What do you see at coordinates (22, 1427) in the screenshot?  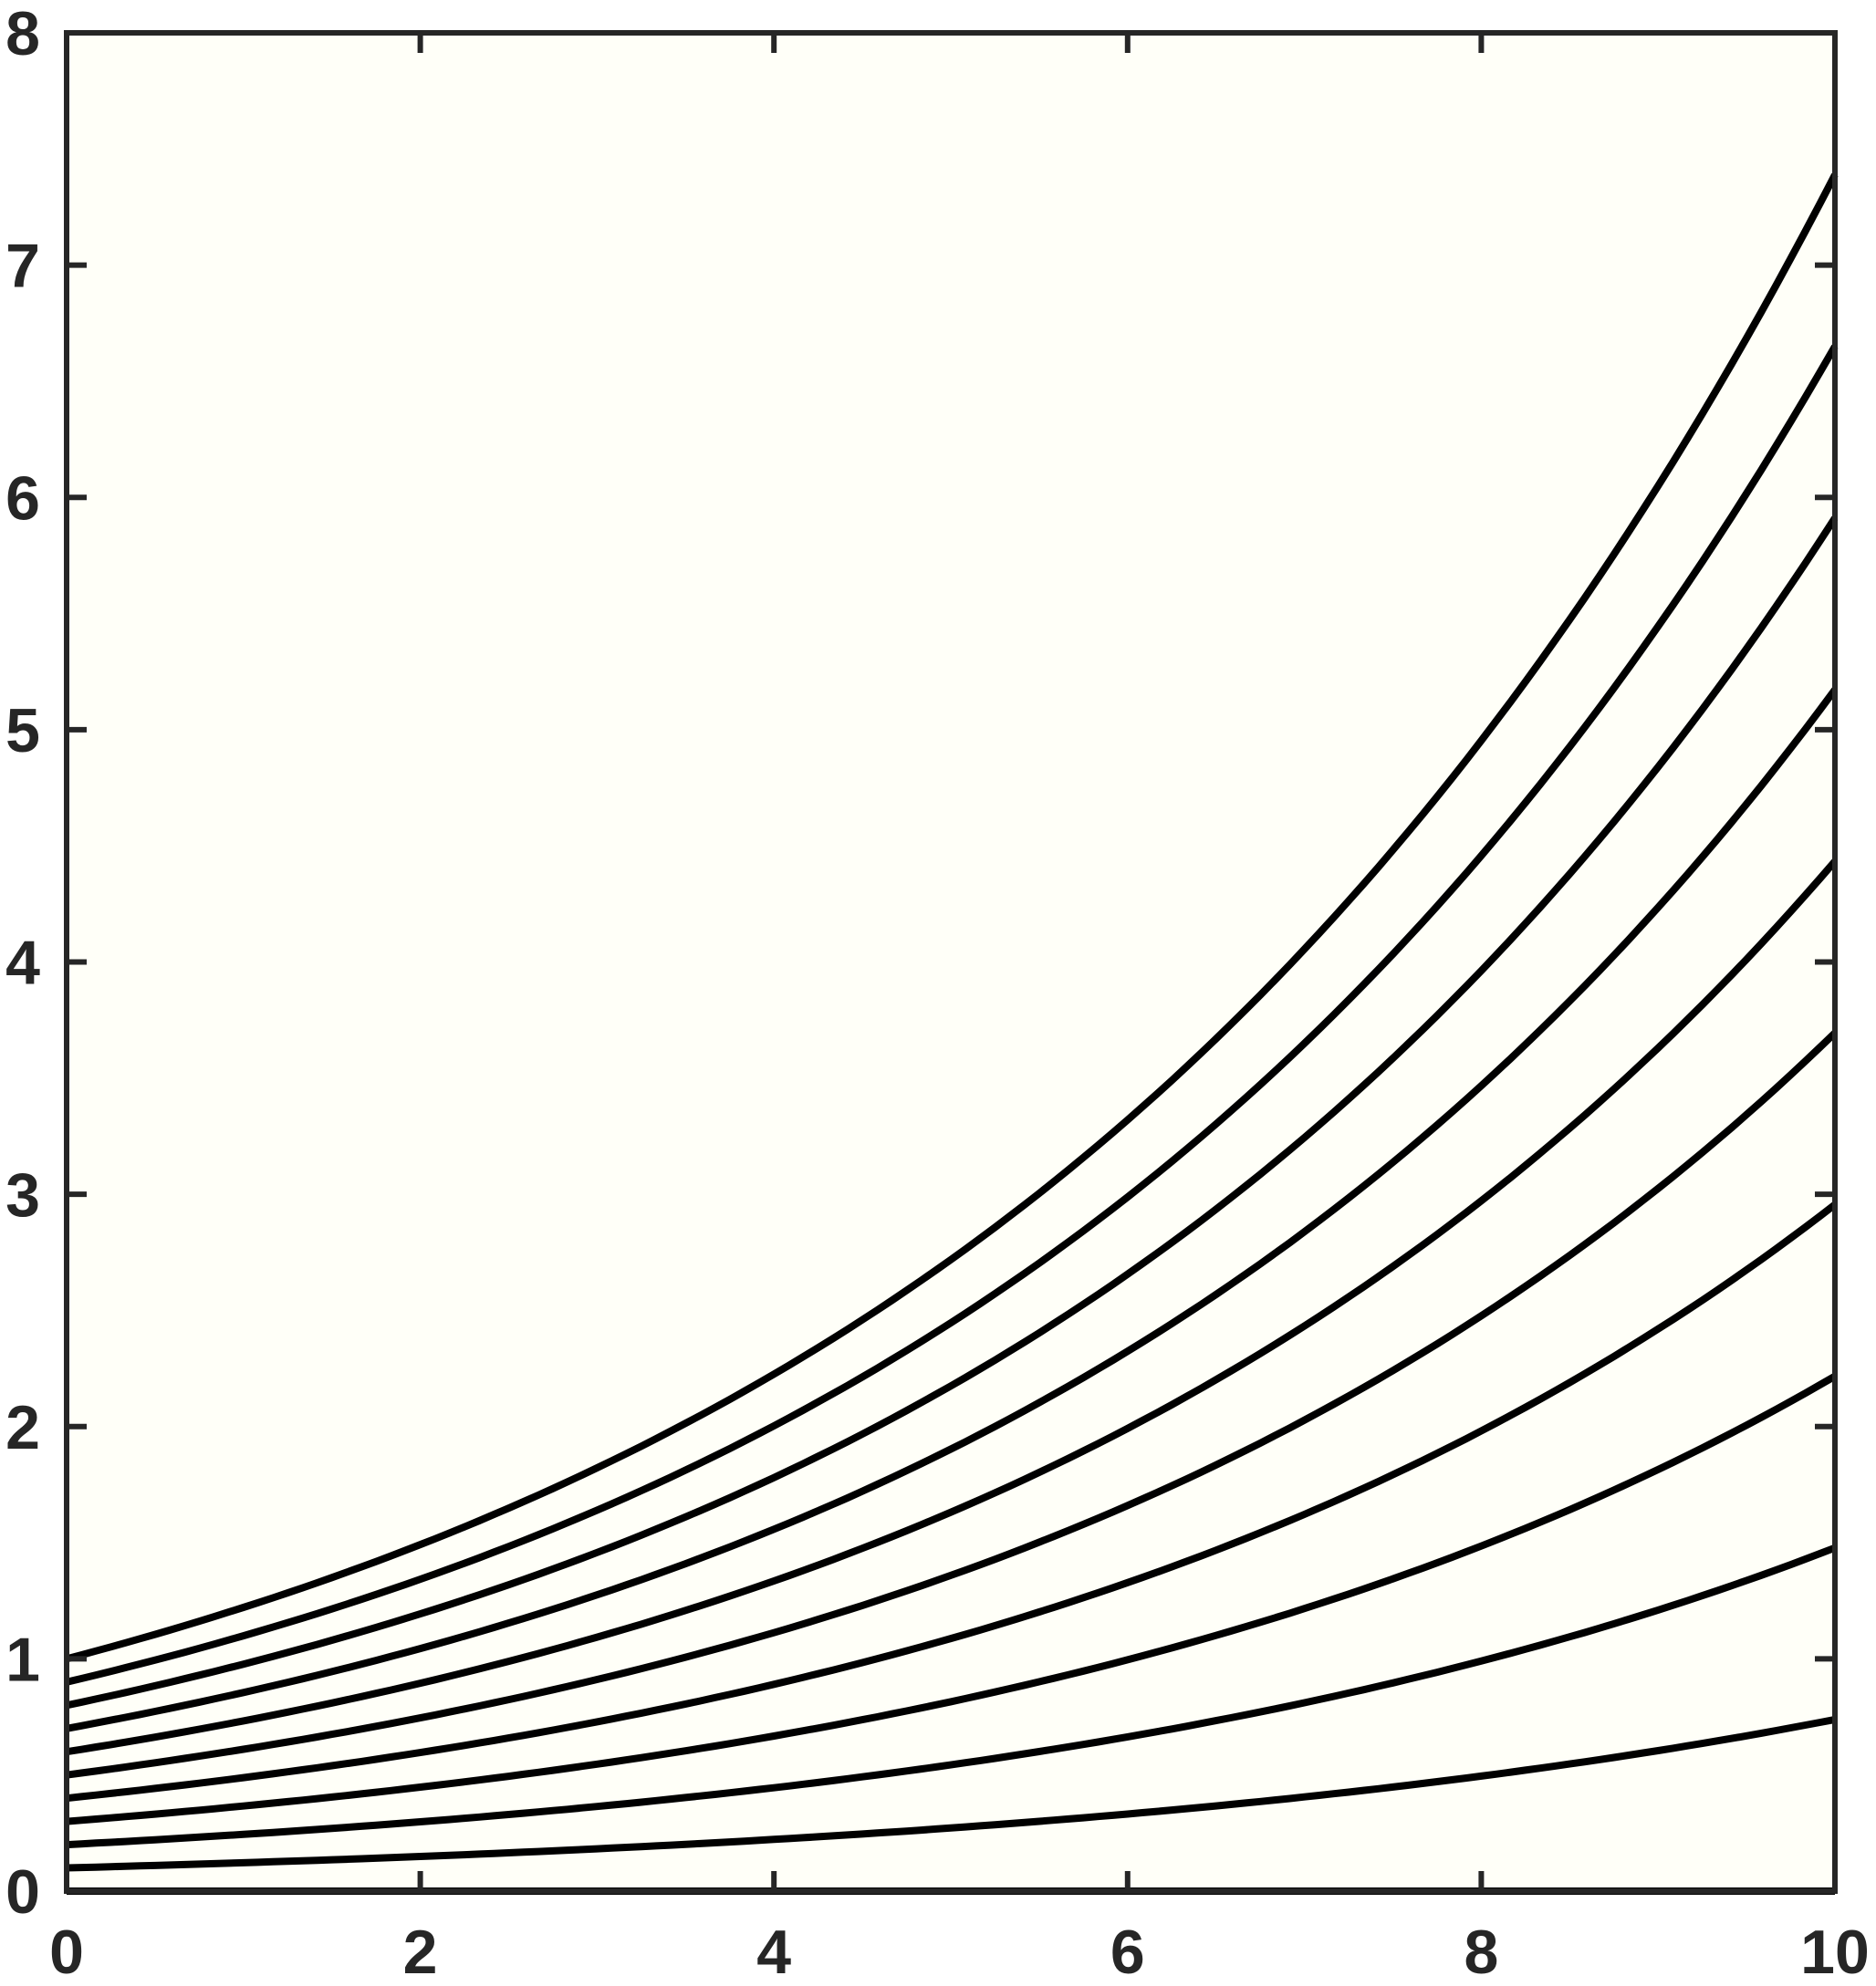 I see `y-tick-label-2: 2` at bounding box center [22, 1427].